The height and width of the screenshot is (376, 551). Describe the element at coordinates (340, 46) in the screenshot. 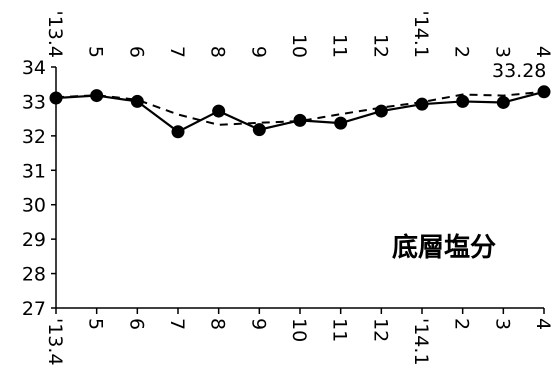

I see `x-tick-label-top: 11` at that location.